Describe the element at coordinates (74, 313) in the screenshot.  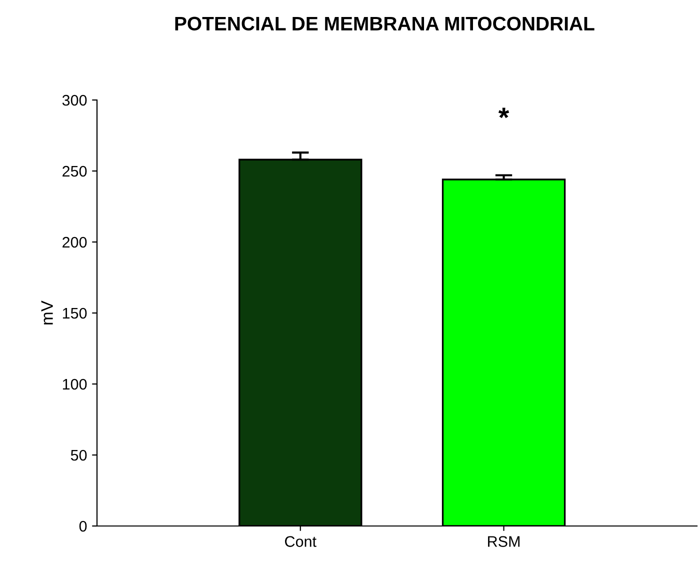
I see `y-tick-label: 150` at that location.